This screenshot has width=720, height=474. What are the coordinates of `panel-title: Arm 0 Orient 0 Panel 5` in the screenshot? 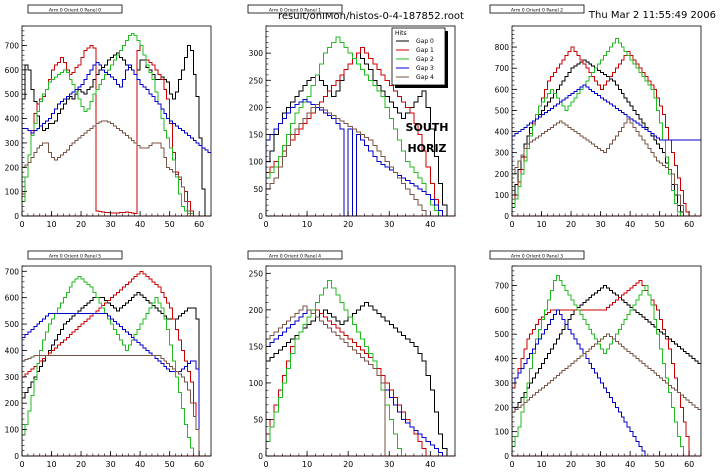 It's located at (75, 256).